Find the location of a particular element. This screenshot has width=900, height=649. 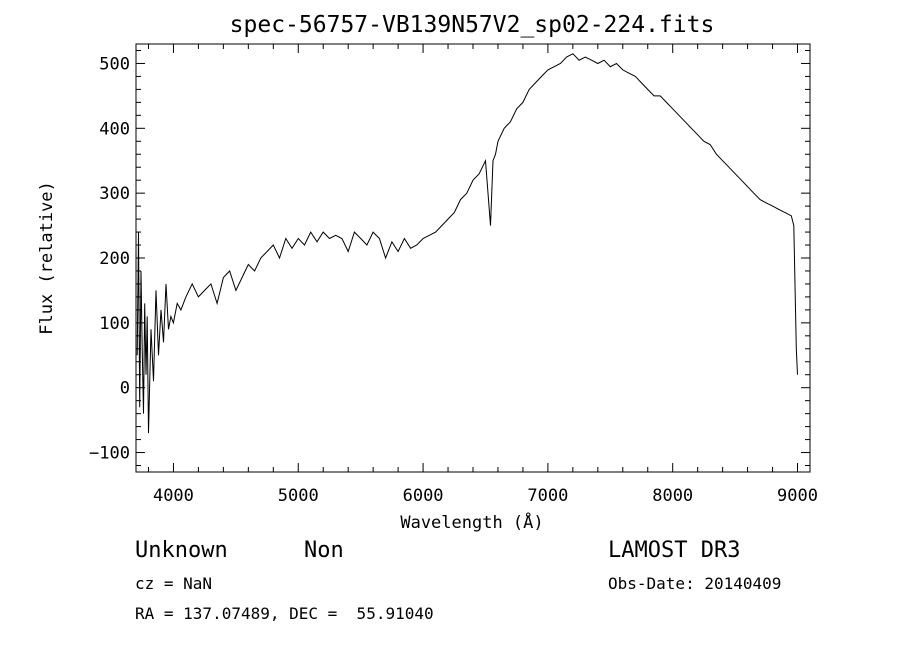

coordinates: RA = 137.07489, DEC = 55.91040 is located at coordinates (284, 613).